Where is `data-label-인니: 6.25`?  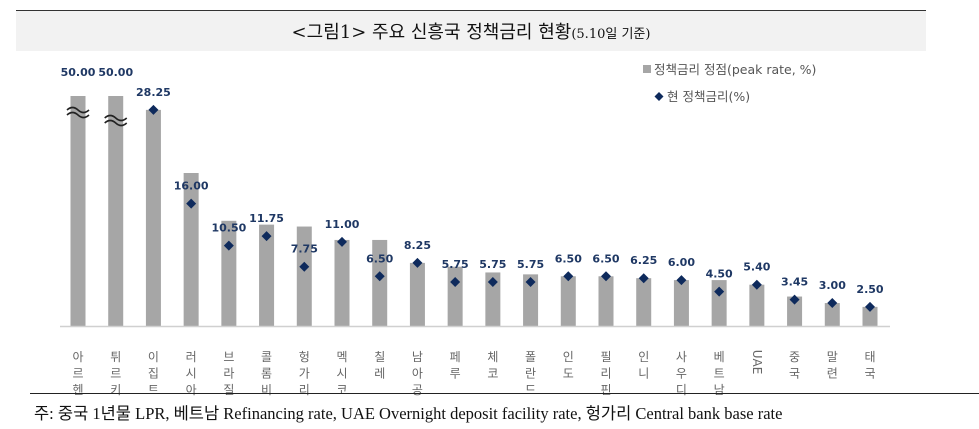
data-label-인니: 6.25 is located at coordinates (643, 260).